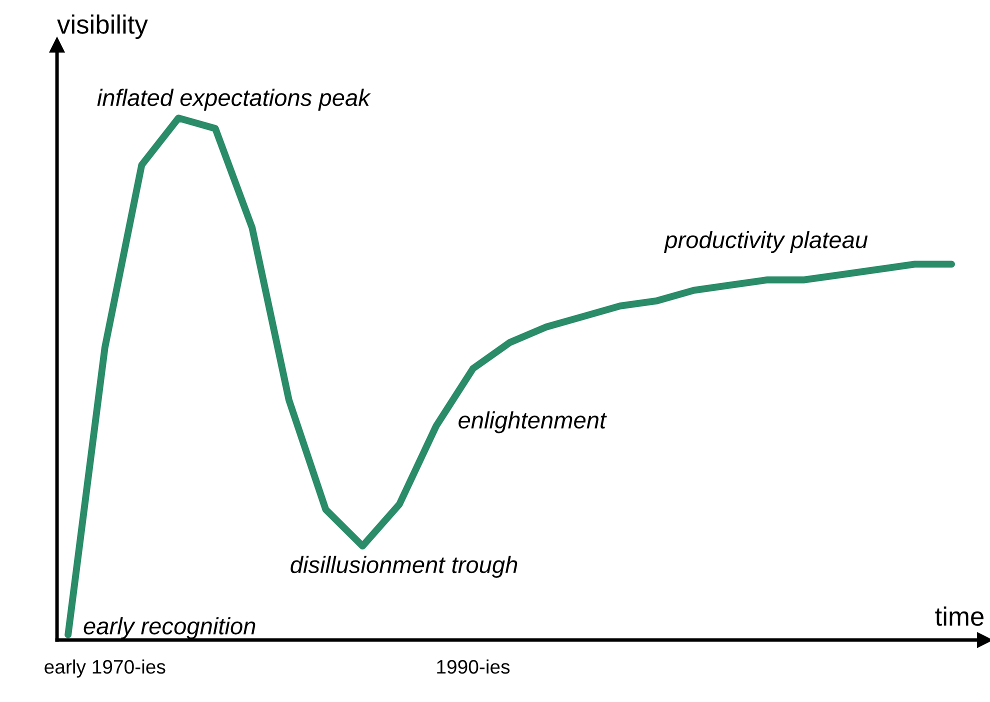  What do you see at coordinates (102, 27) in the screenshot?
I see `y-axis-title: visibility` at bounding box center [102, 27].